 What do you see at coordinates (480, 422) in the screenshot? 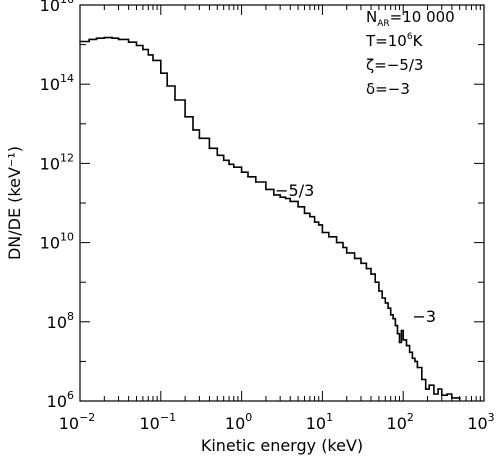
I see `x-tick-label: 10³` at bounding box center [480, 422].